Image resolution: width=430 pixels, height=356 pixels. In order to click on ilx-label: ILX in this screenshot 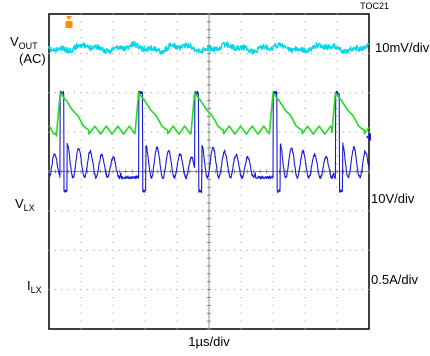, I will do `click(34, 286)`.